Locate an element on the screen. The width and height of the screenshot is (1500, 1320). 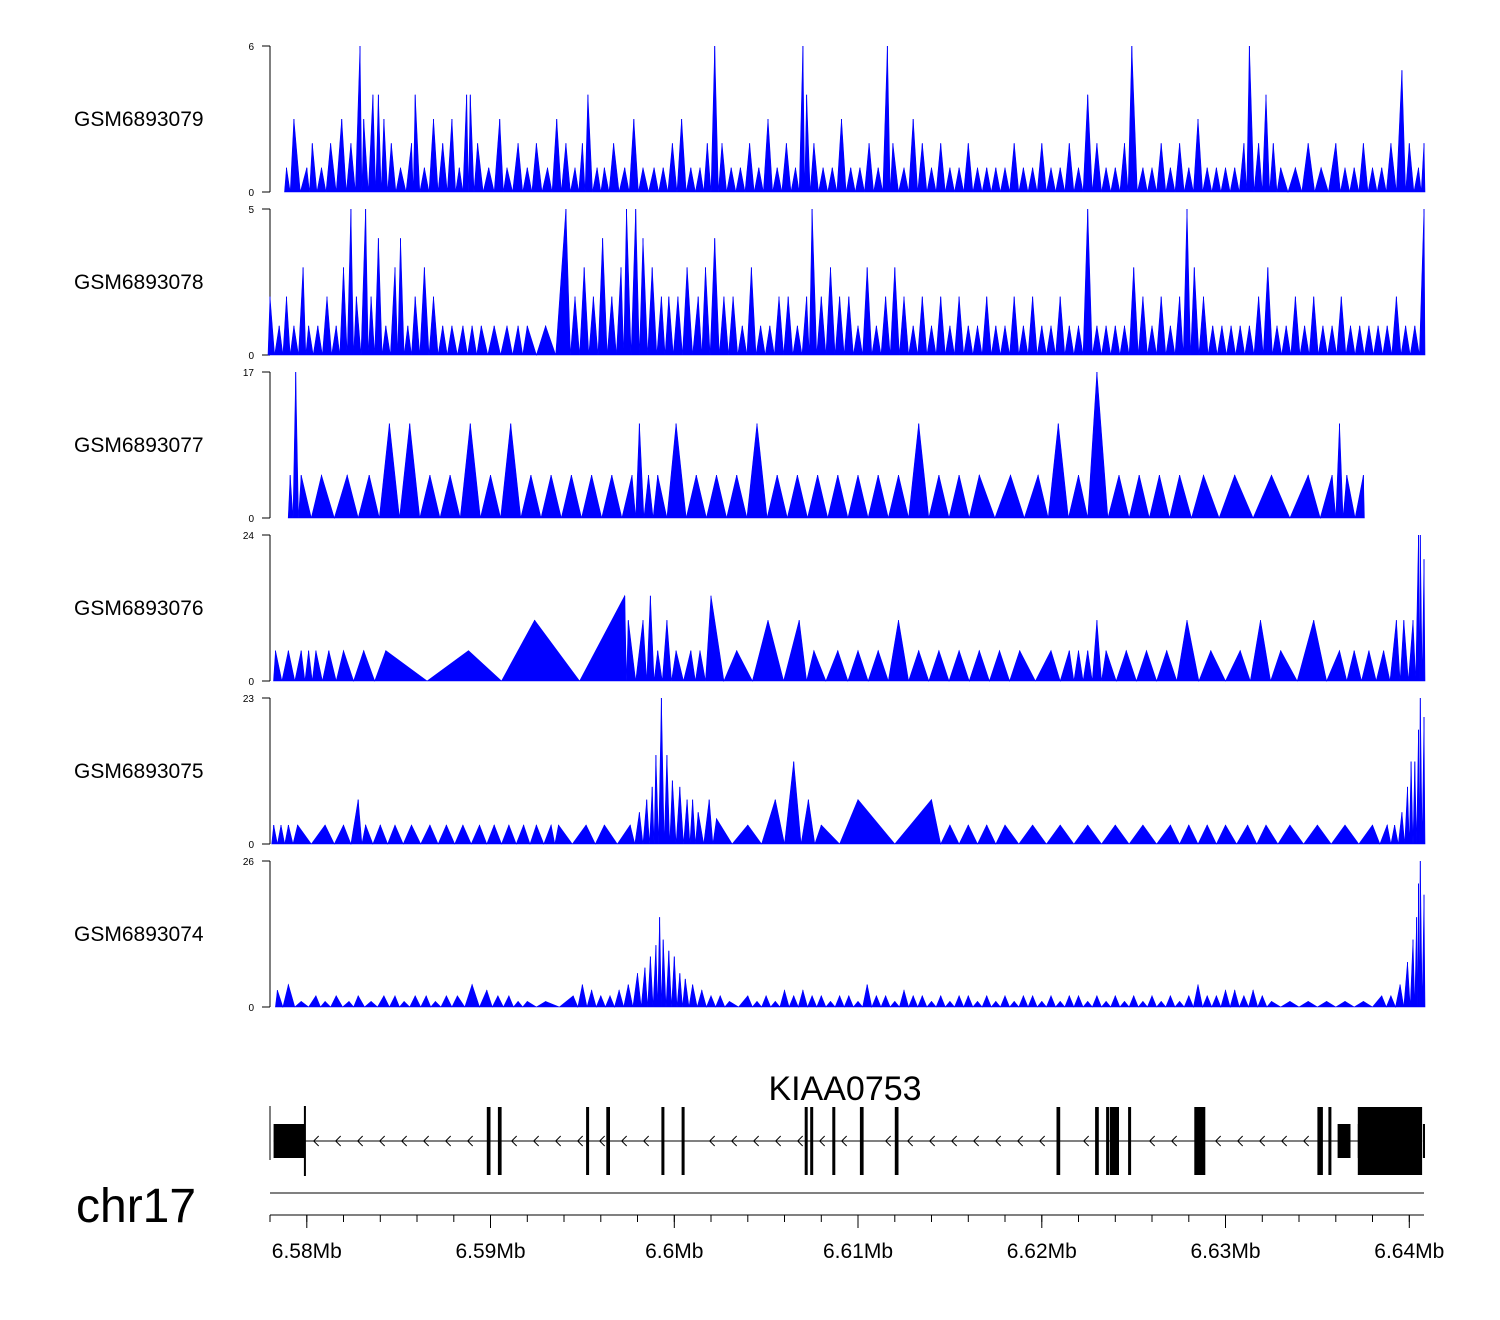
x-tick-label: 6.61Mb is located at coordinates (858, 1251).